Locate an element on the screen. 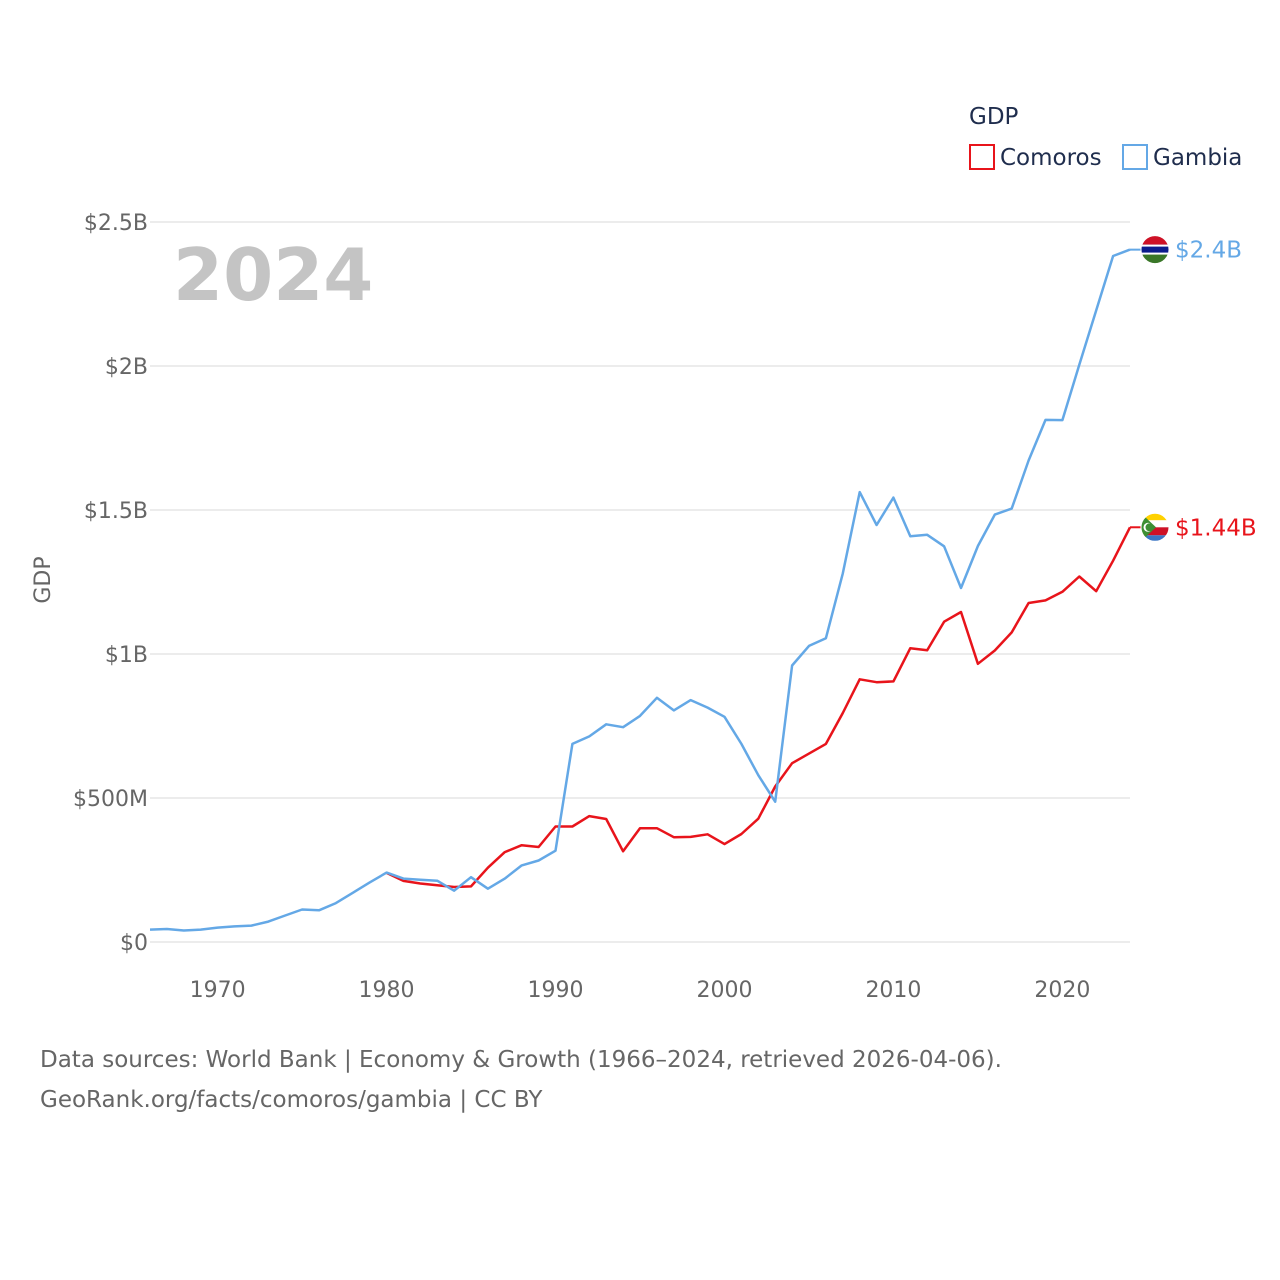 The width and height of the screenshot is (1280, 1280). y-tick-label: $500M is located at coordinates (110, 799).